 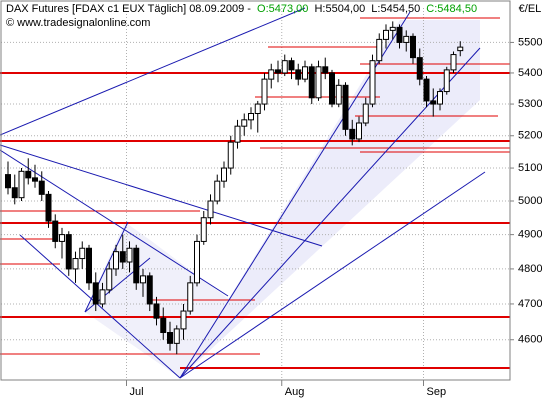 I want to click on y-tick-label: 5500, so click(x=530, y=42).